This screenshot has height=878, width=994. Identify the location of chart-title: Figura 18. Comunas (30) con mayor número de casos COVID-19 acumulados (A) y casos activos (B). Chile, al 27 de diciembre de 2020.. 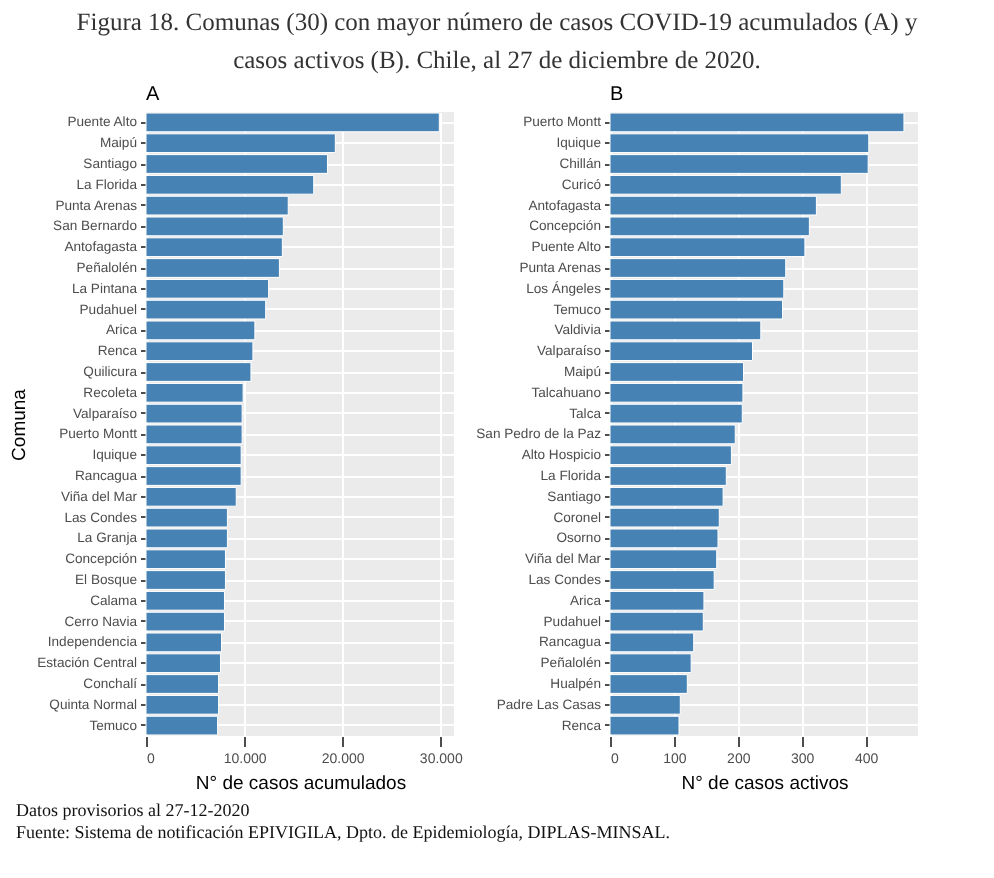
(497, 42).